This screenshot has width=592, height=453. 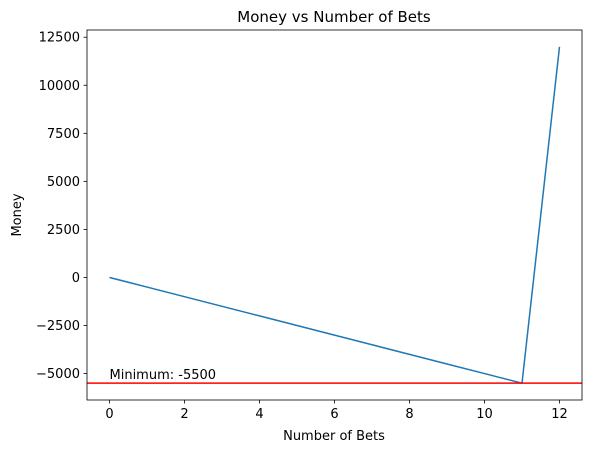 What do you see at coordinates (559, 414) in the screenshot?
I see `x-tick-label: 12` at bounding box center [559, 414].